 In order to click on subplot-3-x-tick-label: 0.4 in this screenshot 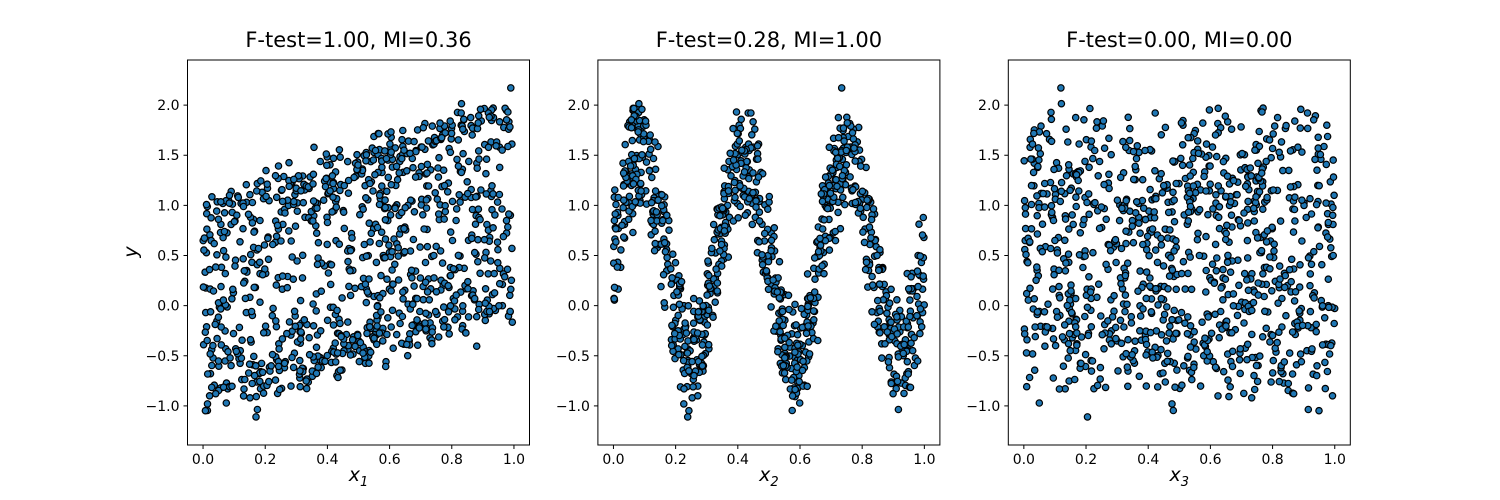, I will do `click(1148, 460)`.